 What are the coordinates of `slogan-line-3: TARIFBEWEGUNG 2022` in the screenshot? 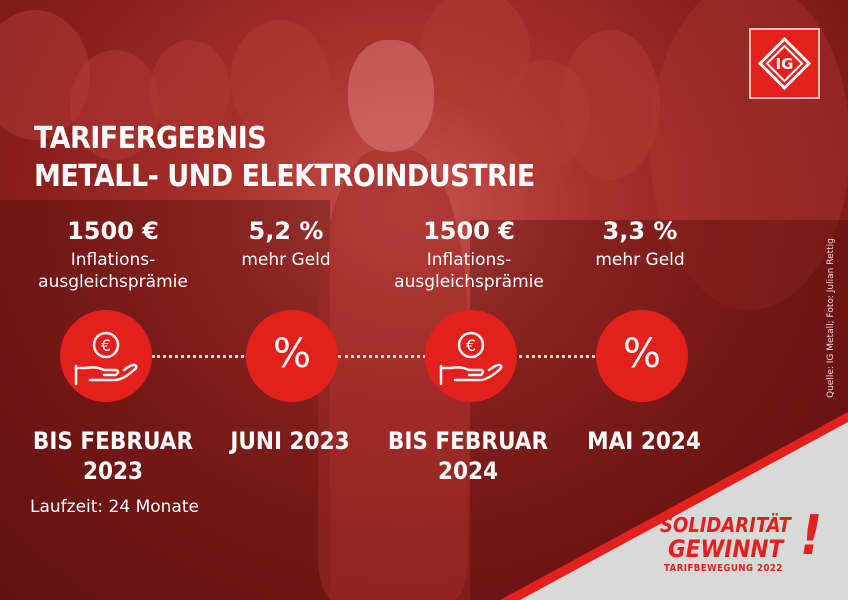 It's located at (723, 568).